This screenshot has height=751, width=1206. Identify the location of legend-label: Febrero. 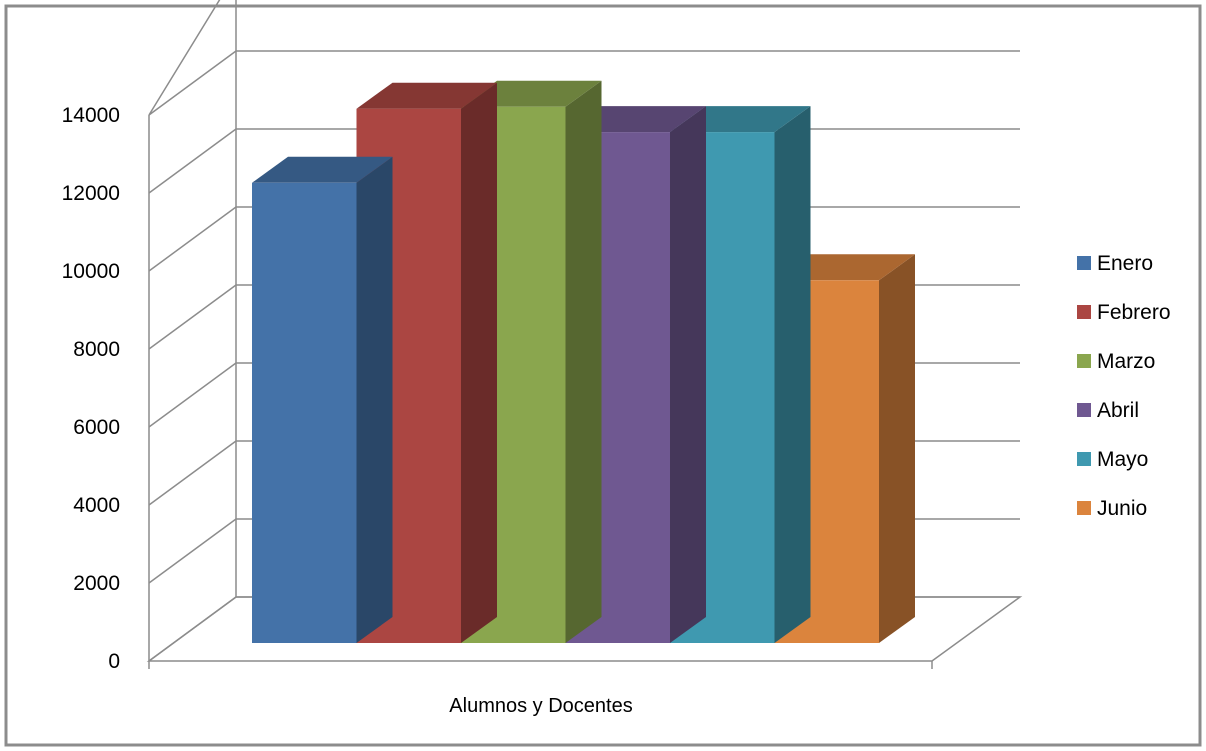
(1134, 312).